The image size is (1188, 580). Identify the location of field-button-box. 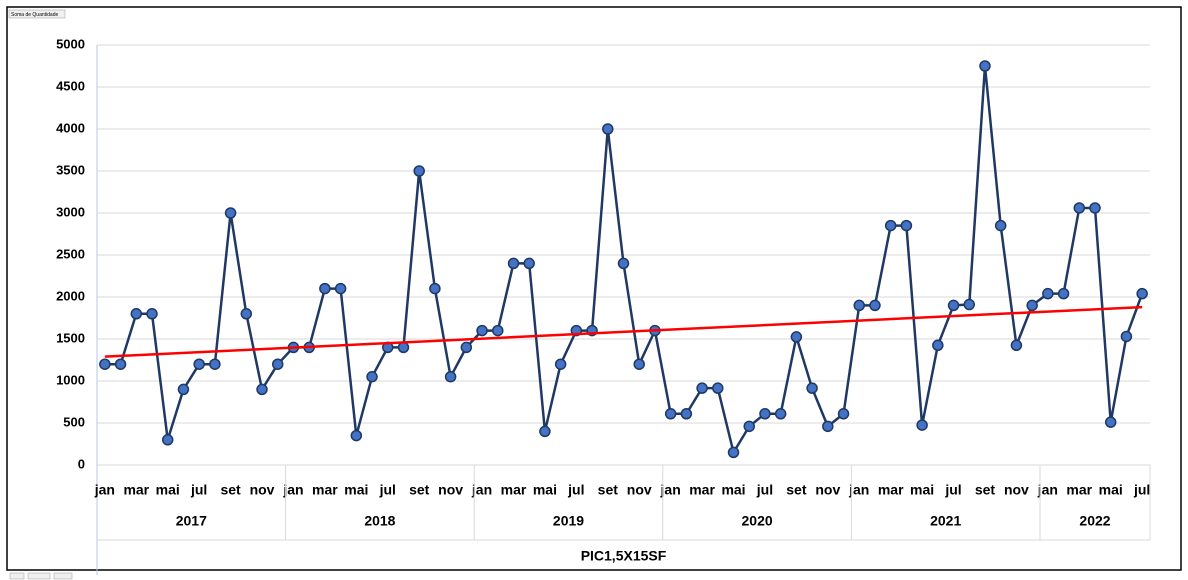
(37, 14).